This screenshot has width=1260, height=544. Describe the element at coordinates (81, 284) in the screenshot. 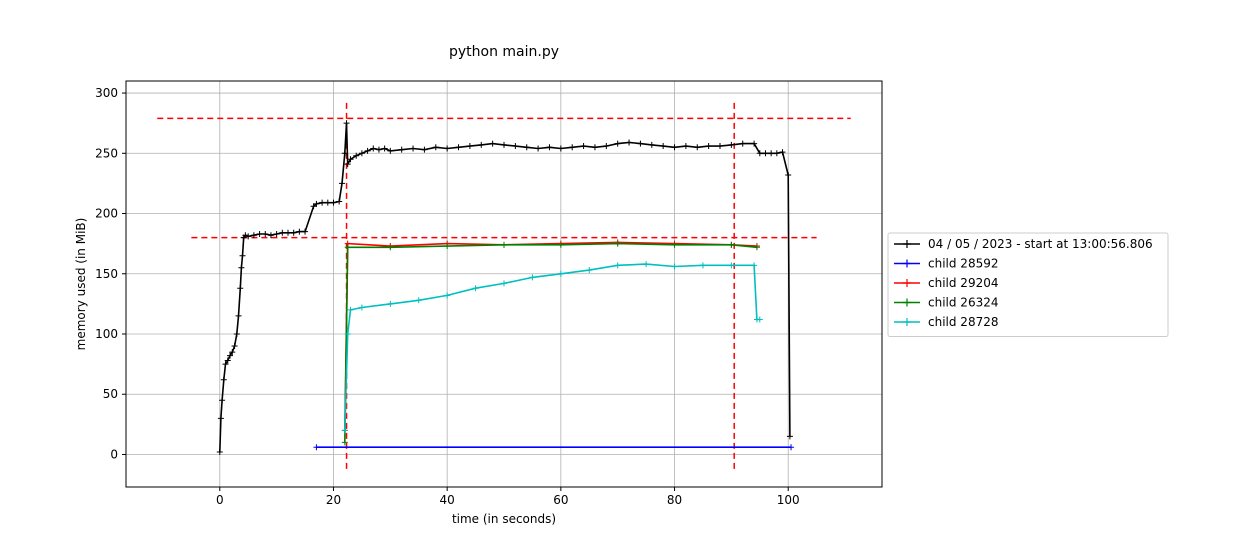

I see `y-axis-title: memory used (in MiB)` at that location.